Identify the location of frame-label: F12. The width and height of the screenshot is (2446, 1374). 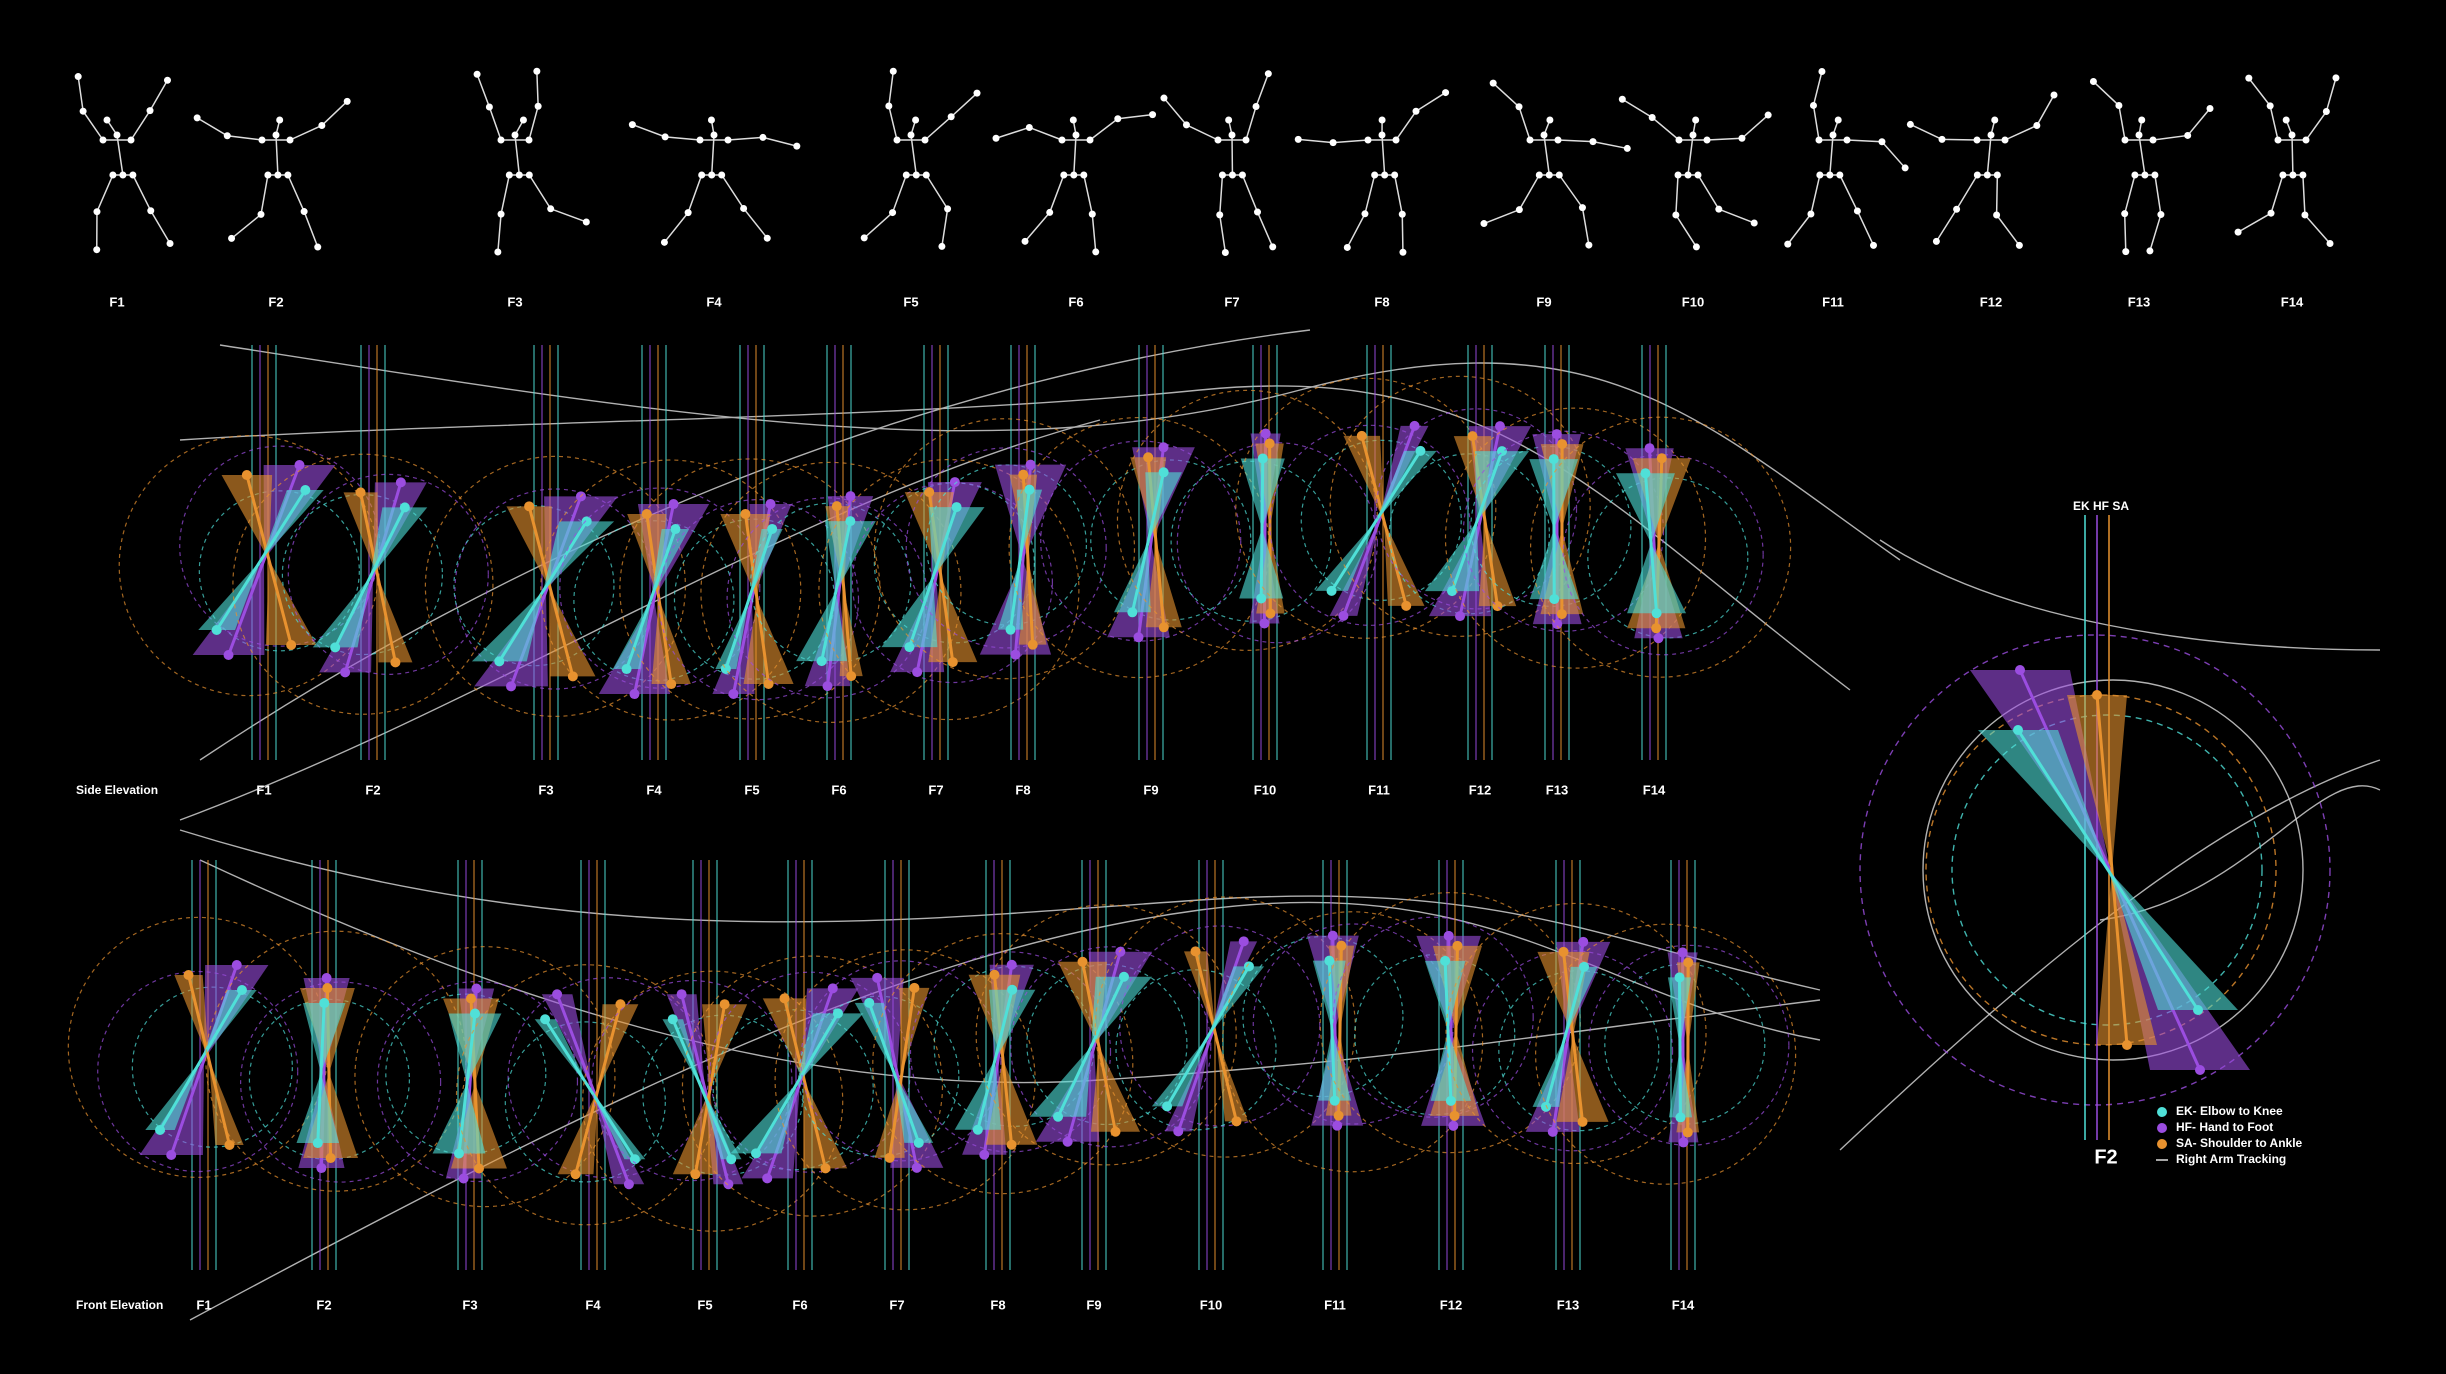
(1991, 301).